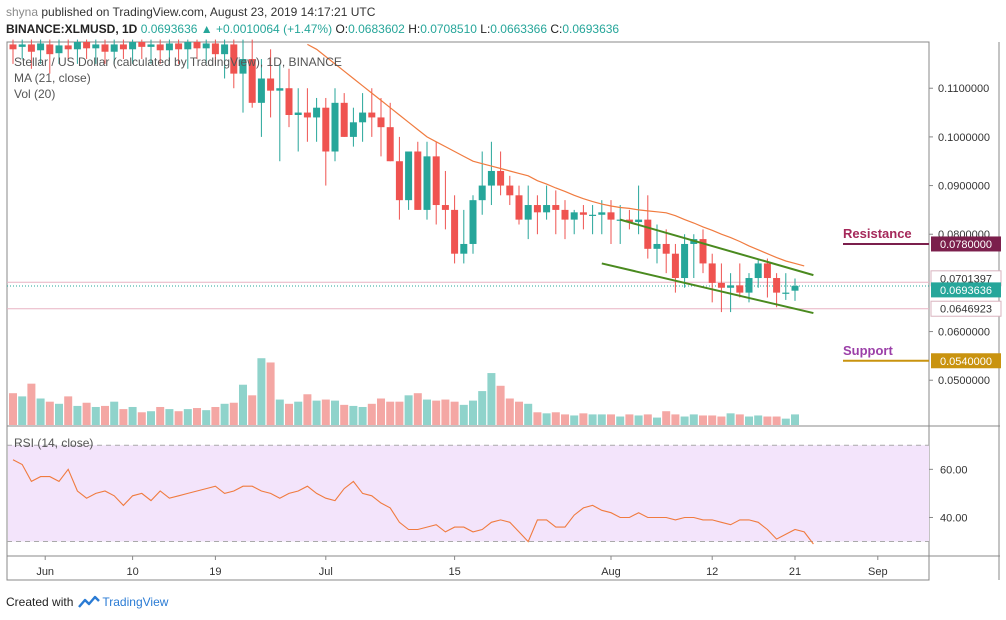 The image size is (1006, 620). Describe the element at coordinates (342, 29) in the screenshot. I see `open-key: O:` at that location.